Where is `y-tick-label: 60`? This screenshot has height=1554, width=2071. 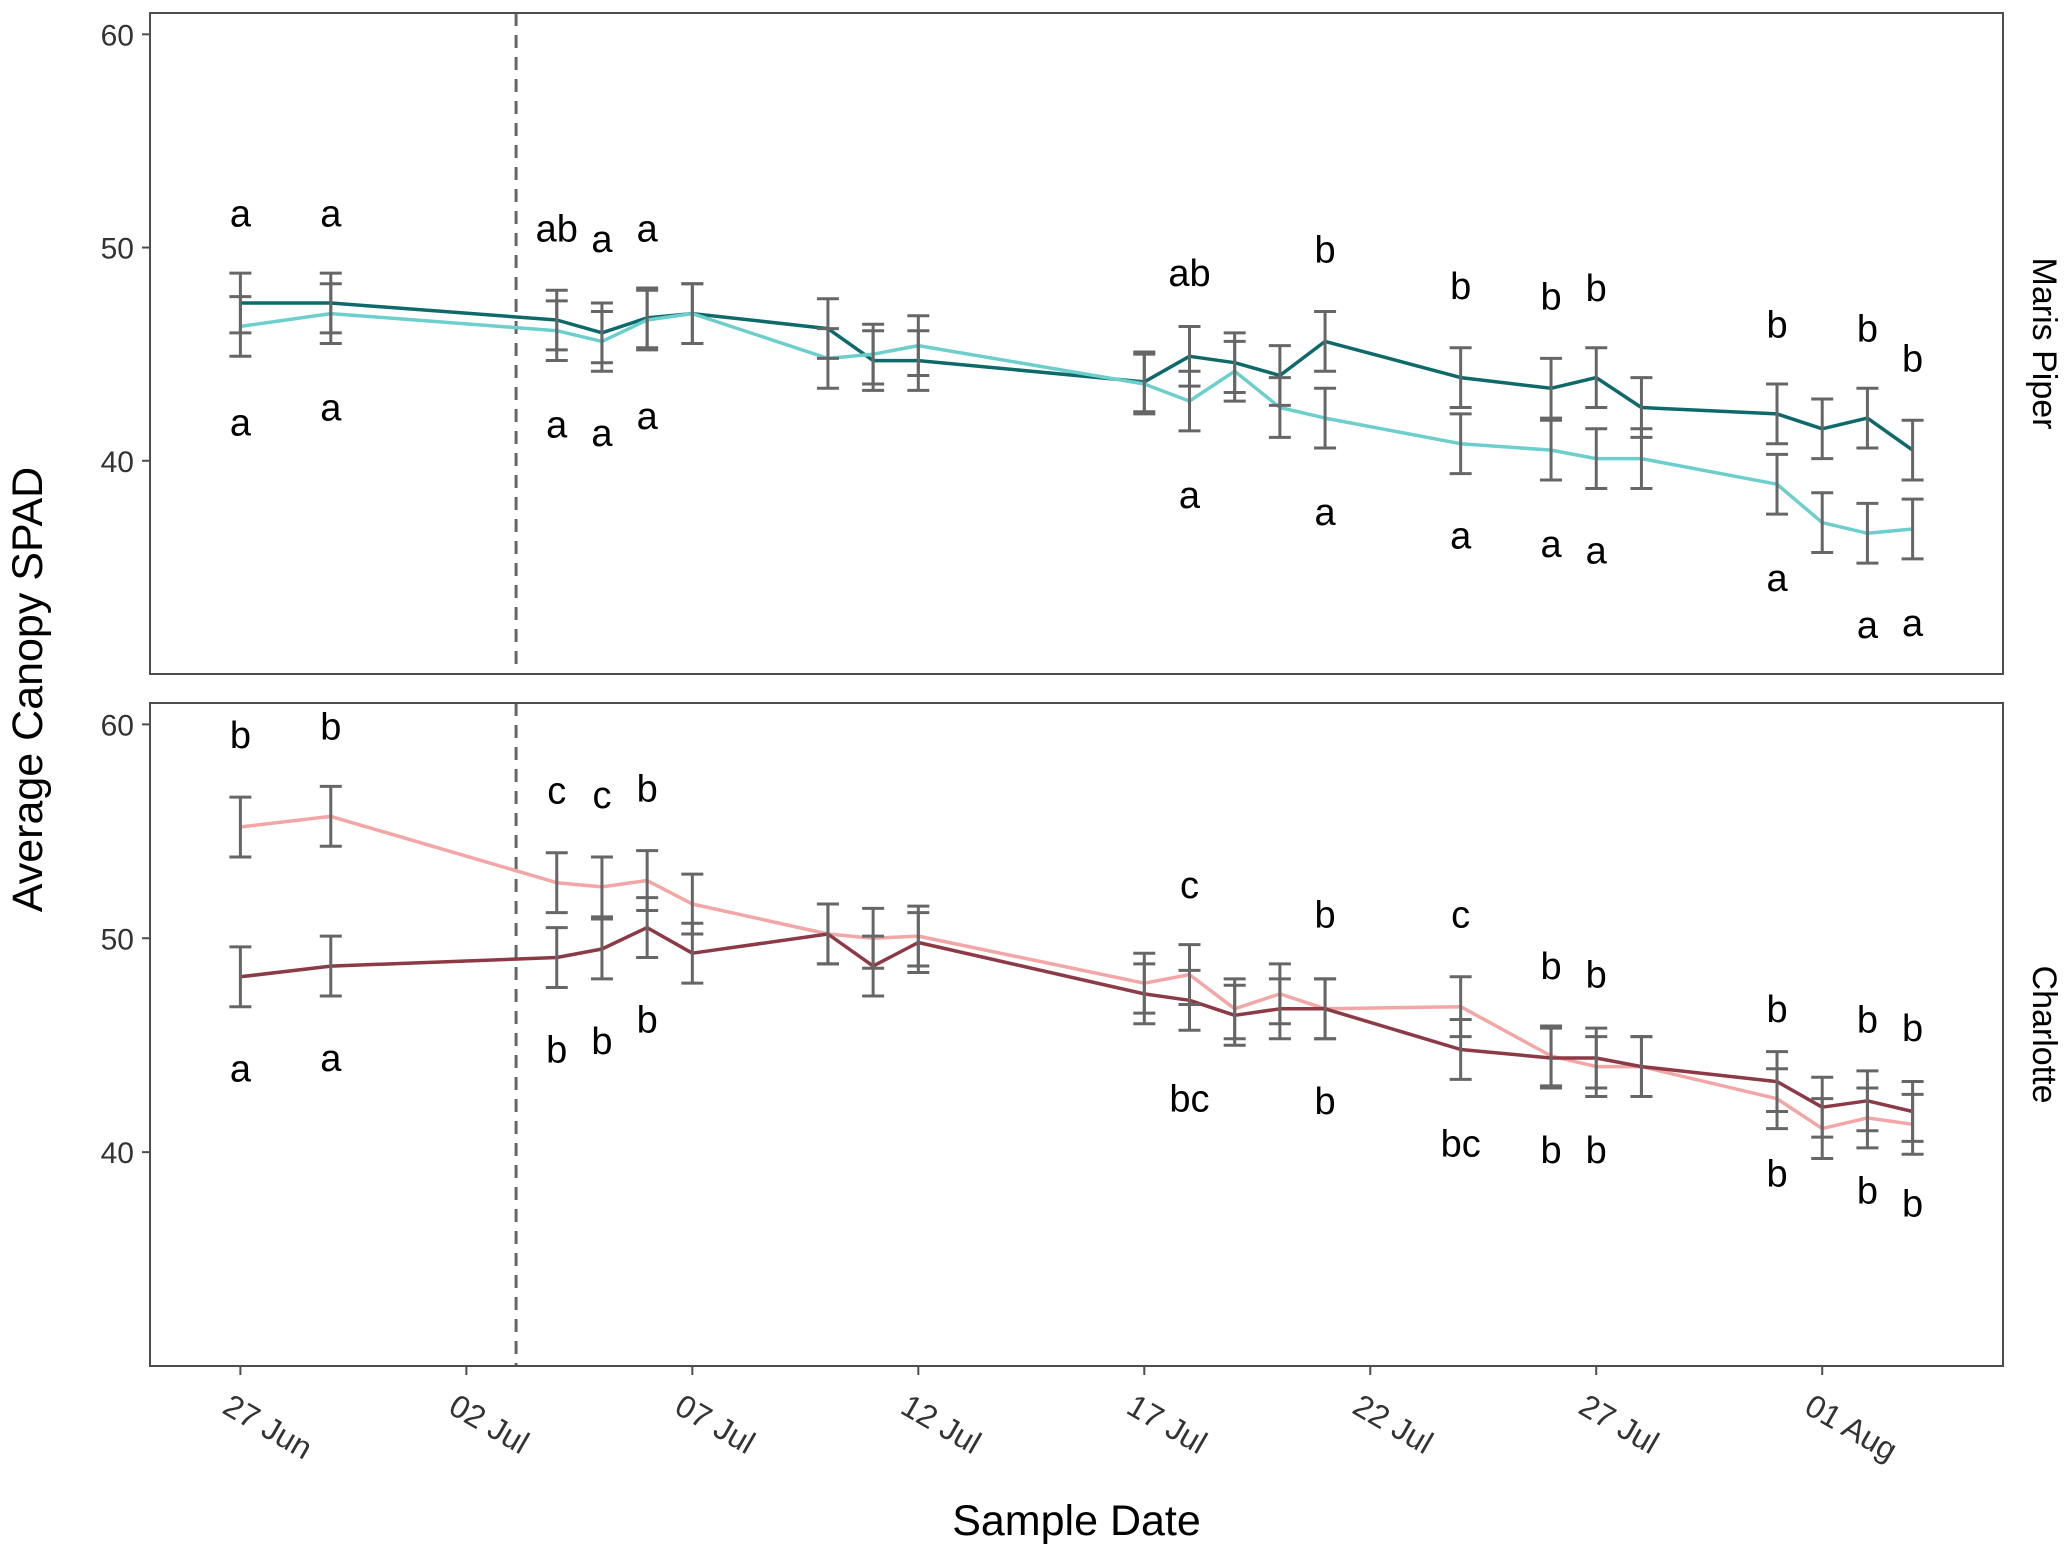 y-tick-label: 60 is located at coordinates (117, 725).